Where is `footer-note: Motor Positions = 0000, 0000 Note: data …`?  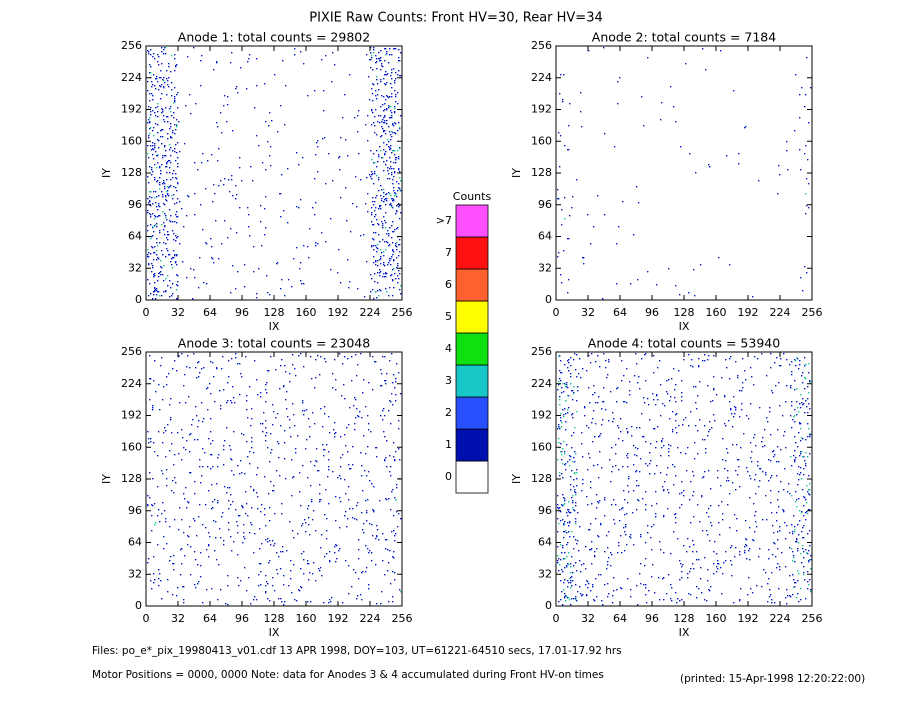 footer-note: Motor Positions = 0000, 0000 Note: data … is located at coordinates (348, 675).